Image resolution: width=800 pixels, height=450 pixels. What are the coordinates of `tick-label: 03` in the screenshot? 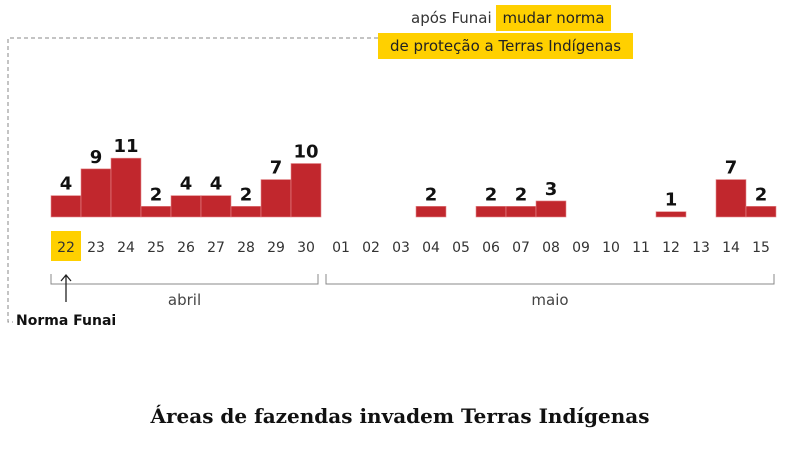 It's located at (401, 248).